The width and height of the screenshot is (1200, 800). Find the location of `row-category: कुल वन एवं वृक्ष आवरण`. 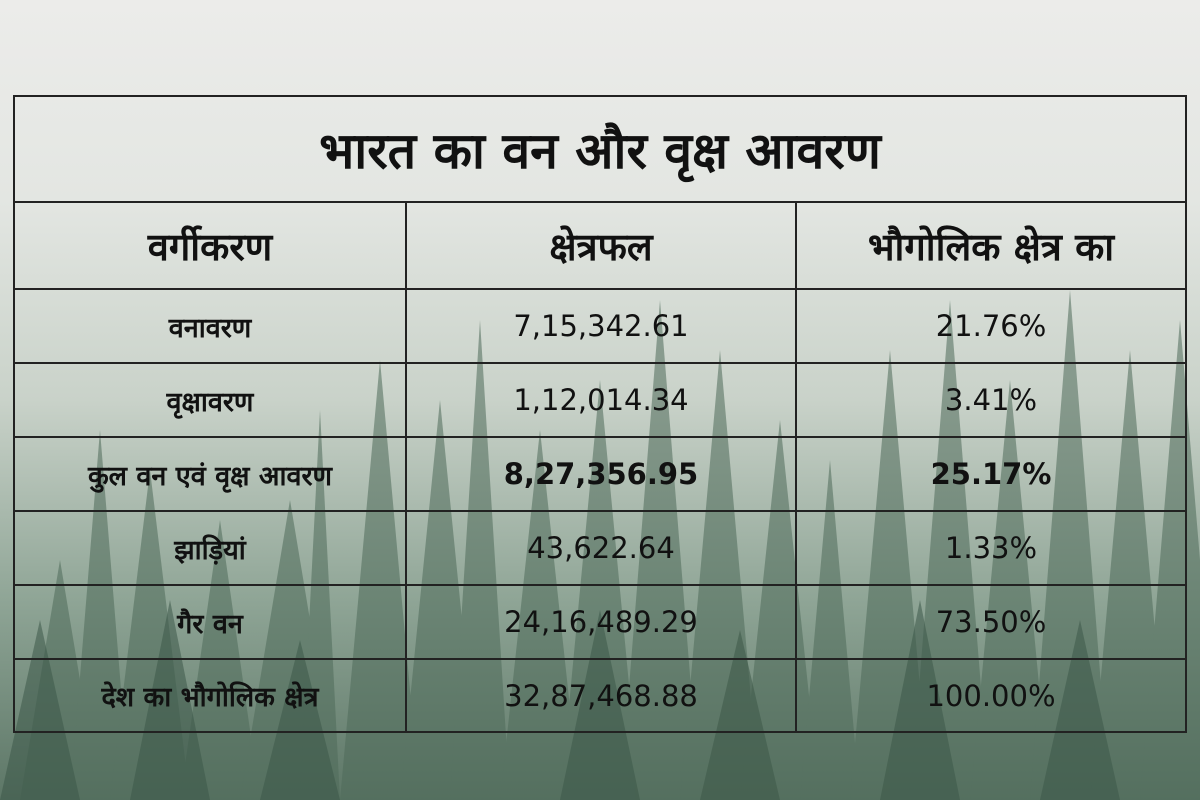

row-category: कुल वन एवं वृक्ष आवरण is located at coordinates (211, 474).